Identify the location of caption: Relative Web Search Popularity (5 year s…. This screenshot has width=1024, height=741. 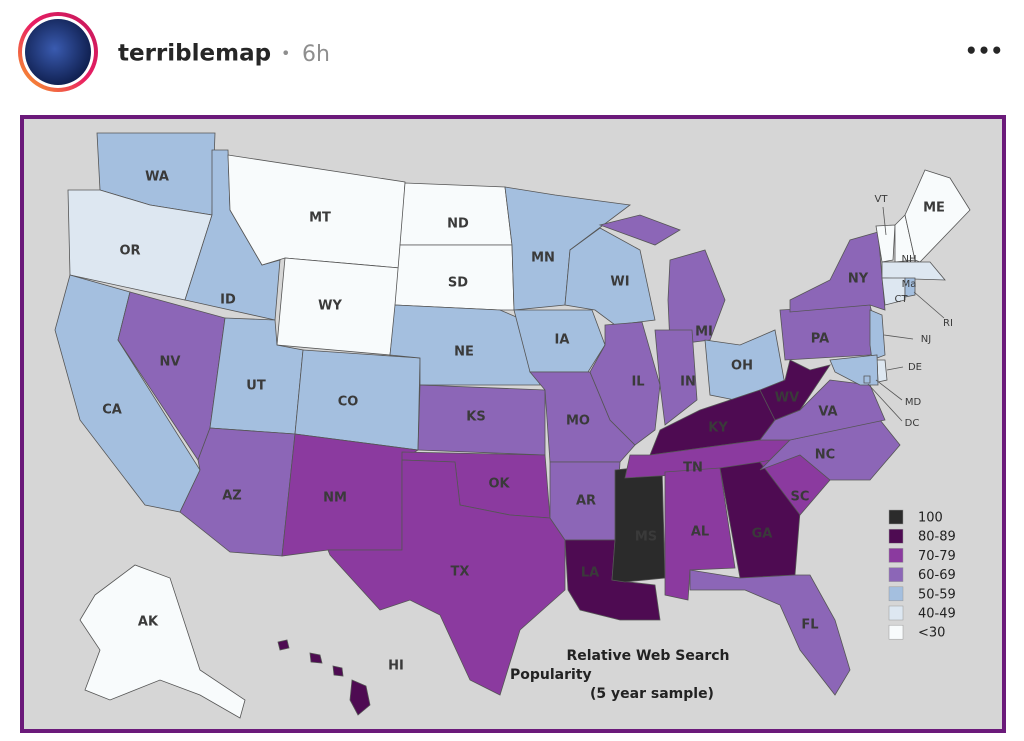
(620, 675).